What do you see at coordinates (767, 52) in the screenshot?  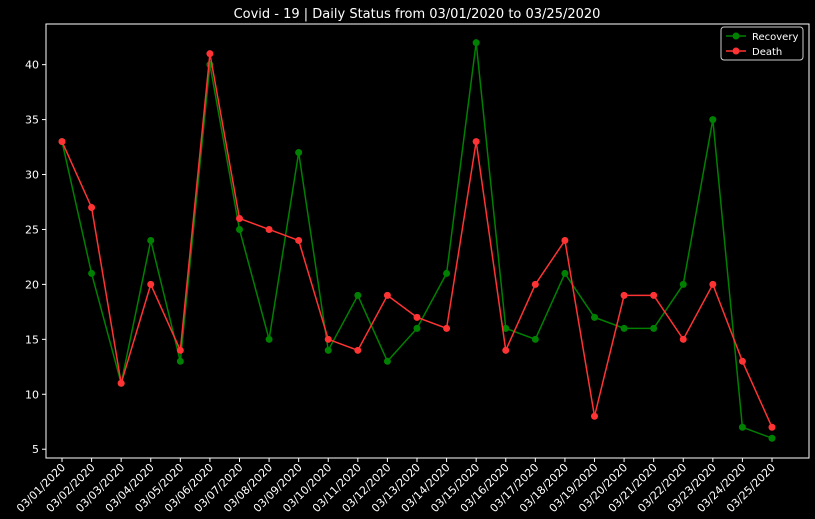 I see `legend-label-death: Death` at bounding box center [767, 52].